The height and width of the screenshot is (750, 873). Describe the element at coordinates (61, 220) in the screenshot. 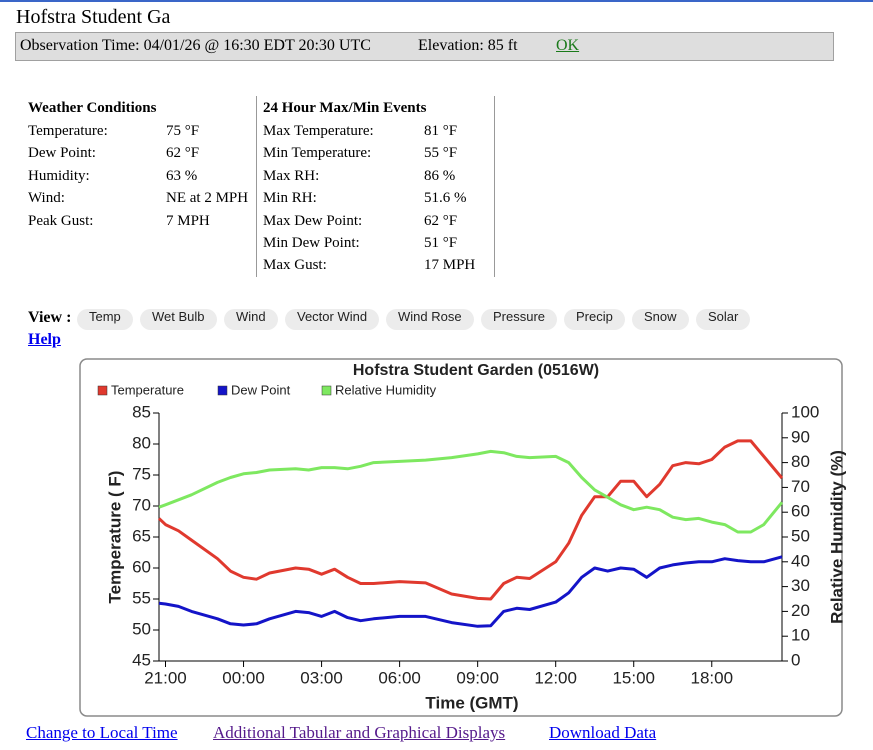

I see `condition-label: Peak Gust:` at that location.